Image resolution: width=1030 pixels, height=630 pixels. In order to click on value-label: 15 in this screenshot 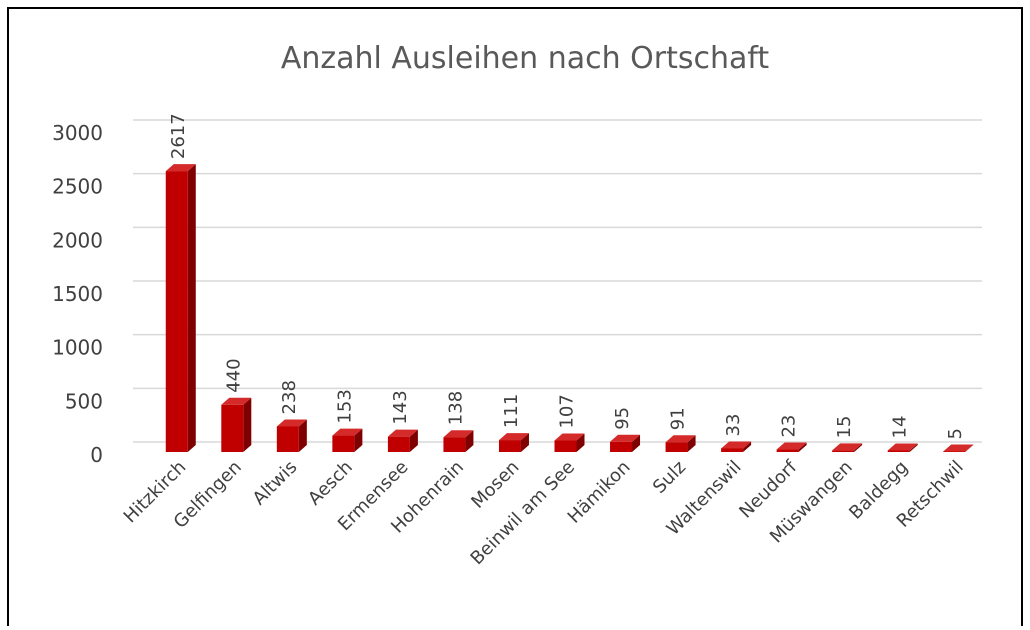, I will do `click(844, 426)`.